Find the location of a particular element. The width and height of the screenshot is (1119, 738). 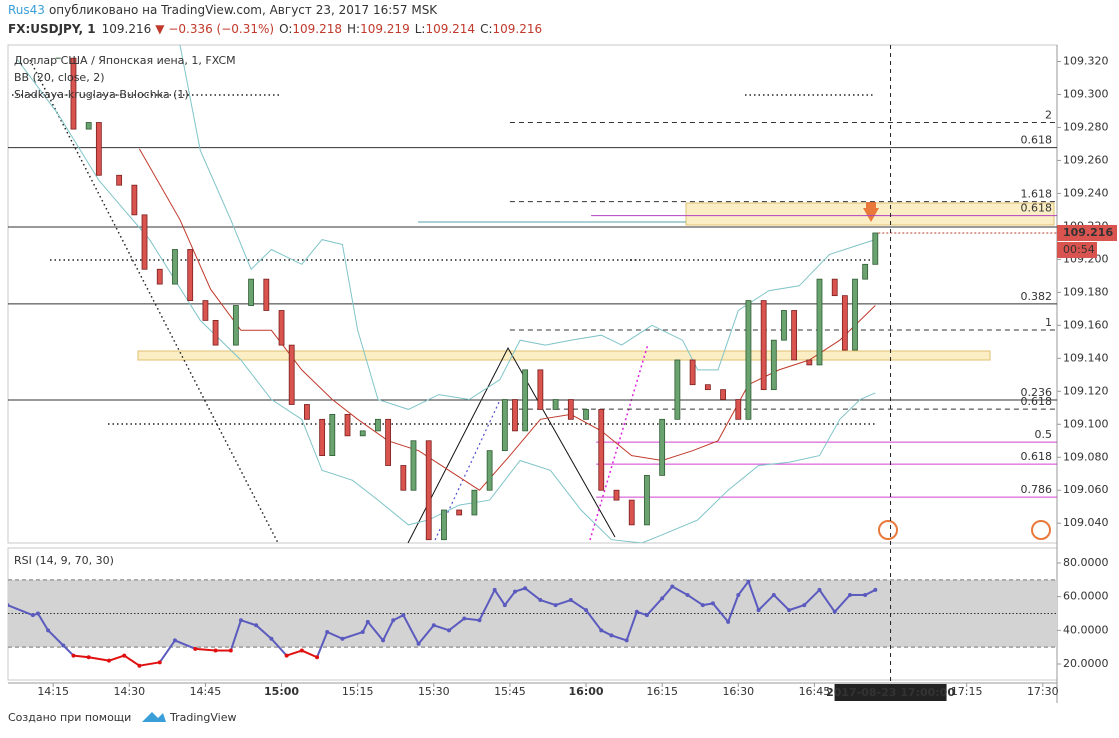

chart-title: Доллар США / Японская иена, 1, FXCM is located at coordinates (125, 60).